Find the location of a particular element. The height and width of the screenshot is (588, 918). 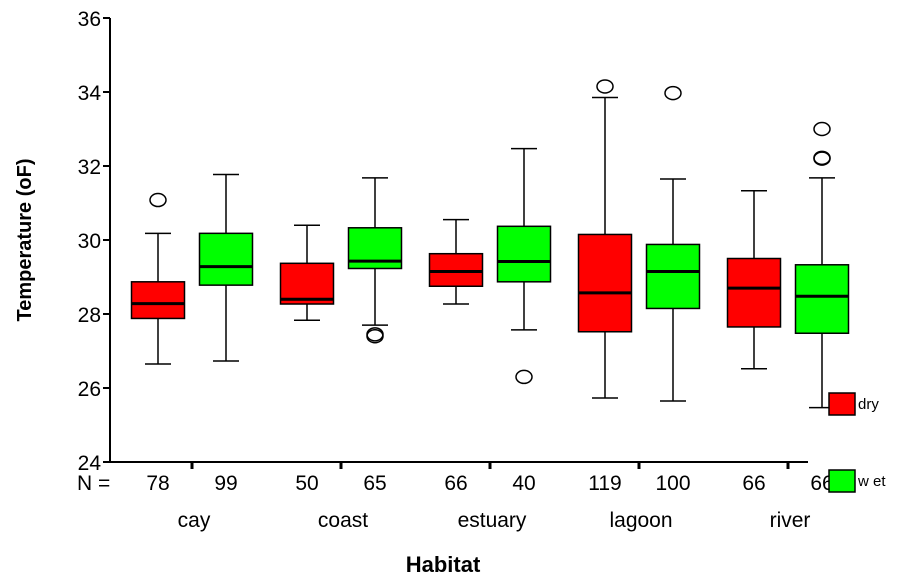

y-ticks: 24 26 28 30 32 34 36 is located at coordinates (94, 241).